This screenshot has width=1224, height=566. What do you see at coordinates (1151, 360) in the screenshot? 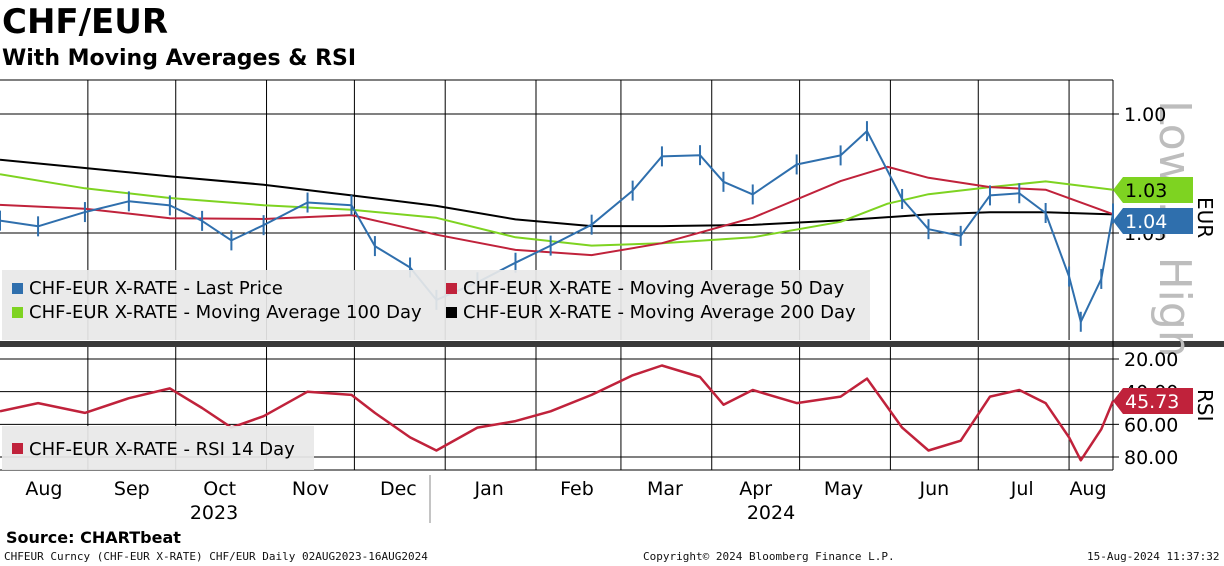
I see `rsi-axis-tick-label: 20.00` at bounding box center [1151, 360].